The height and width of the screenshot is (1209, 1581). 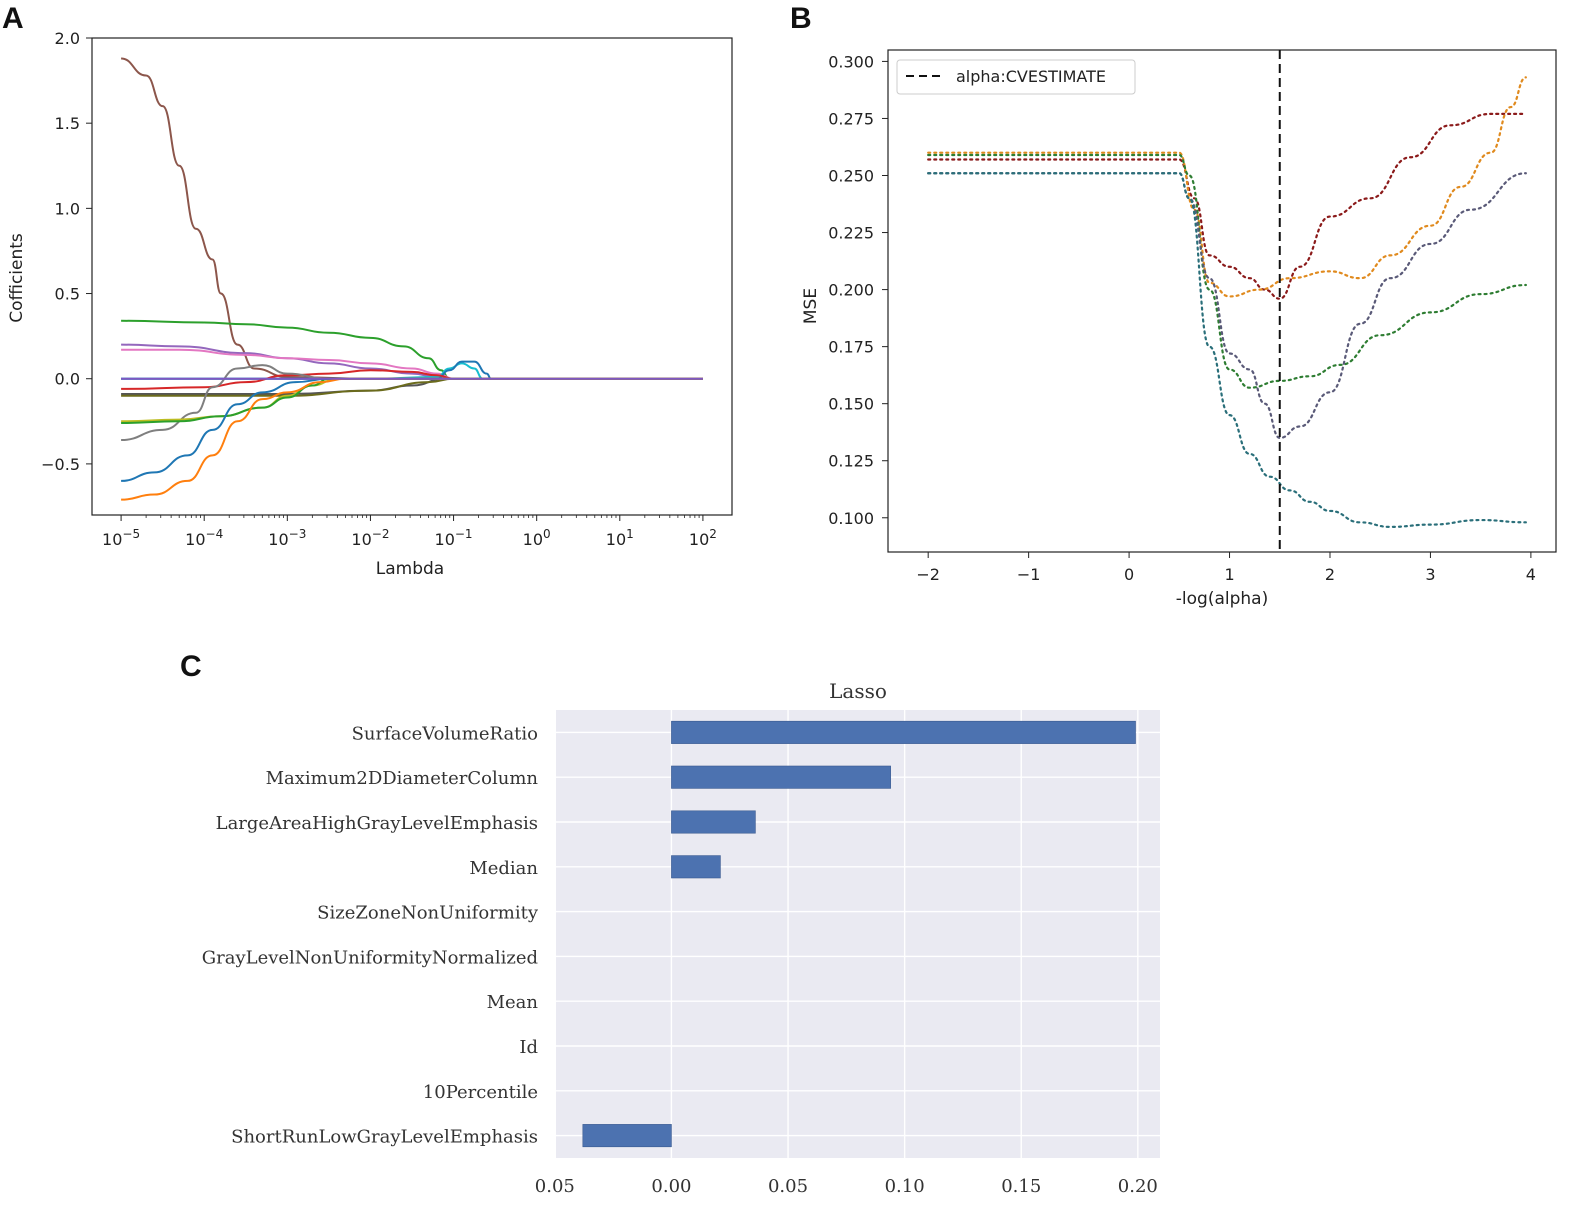 What do you see at coordinates (513, 1002) in the screenshot?
I see `chart-c-category-label: Mean` at bounding box center [513, 1002].